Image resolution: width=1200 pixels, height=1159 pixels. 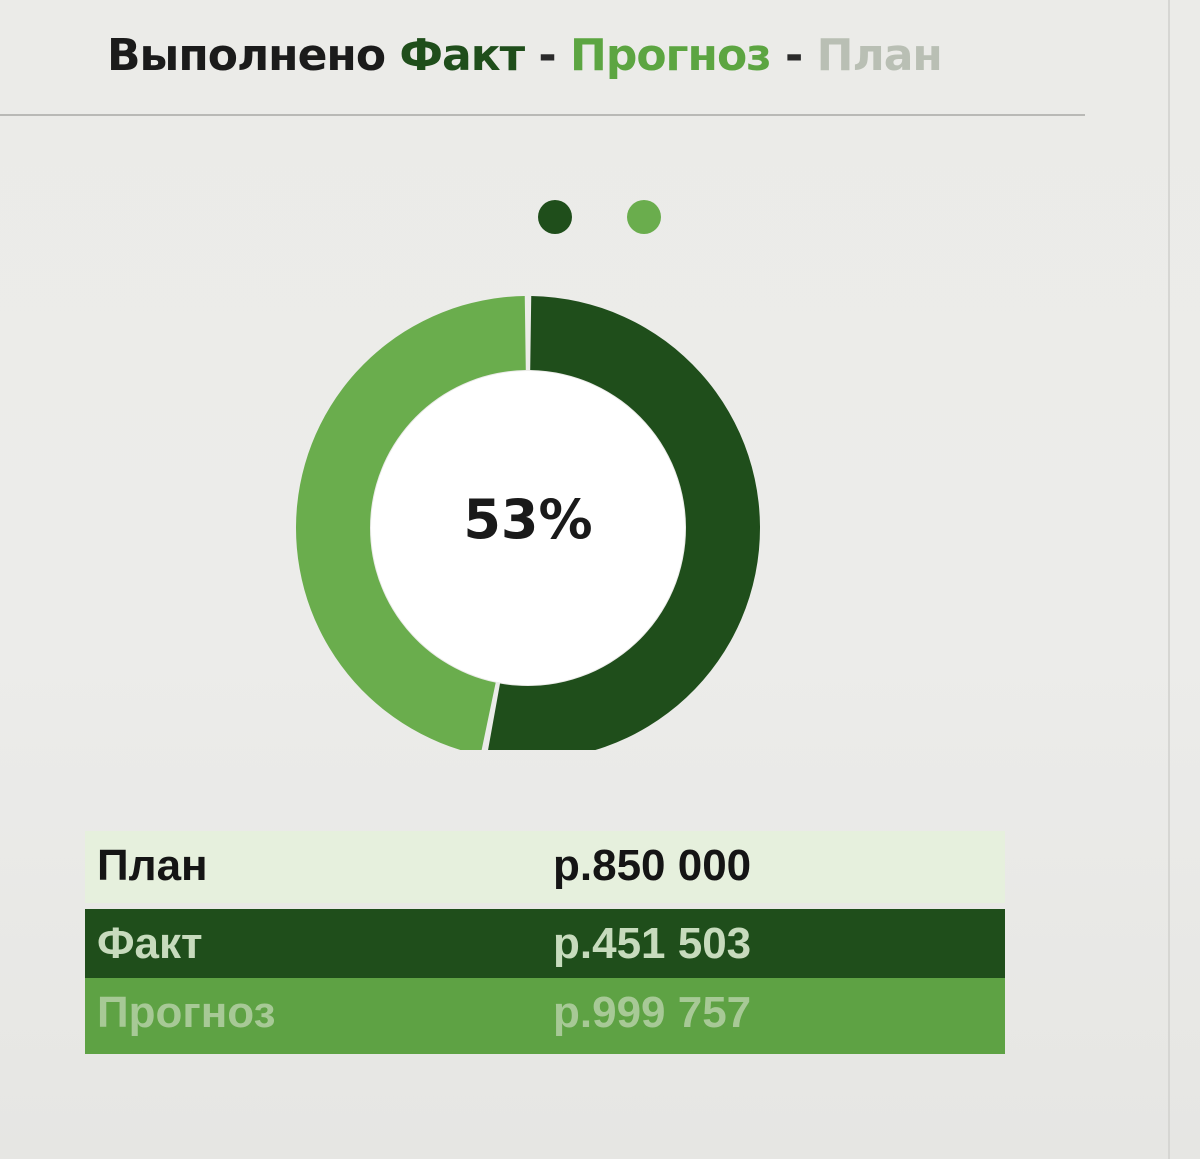 I want to click on panel-edge, so click(x=1169, y=579).